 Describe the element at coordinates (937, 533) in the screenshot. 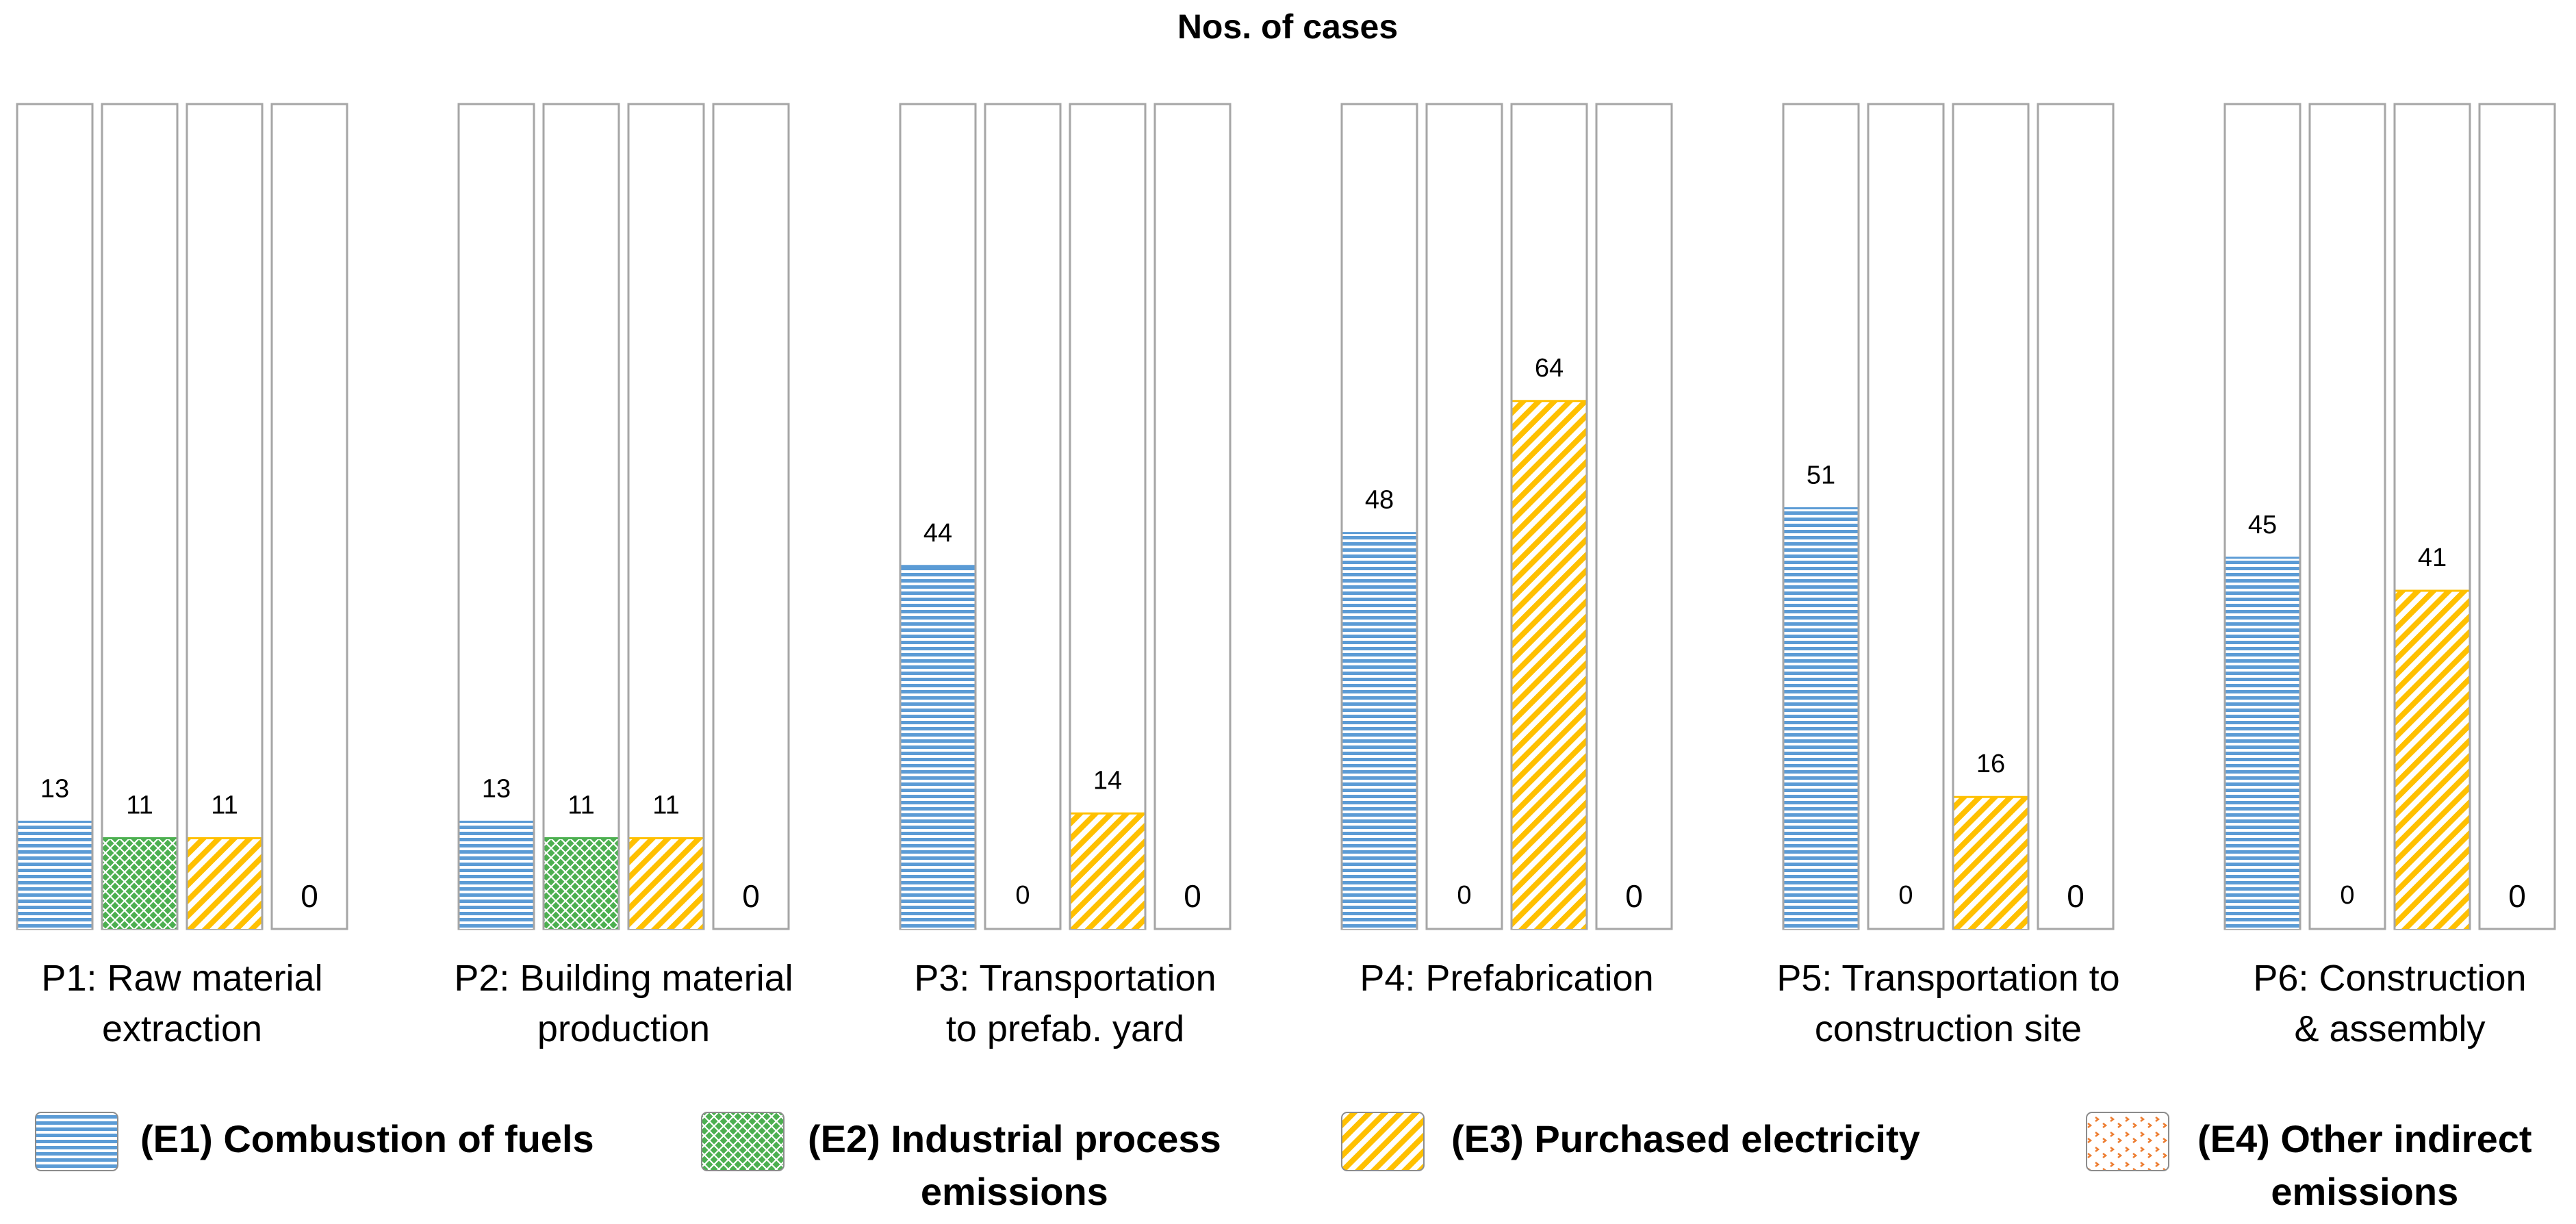

I see `data-label: 44` at that location.